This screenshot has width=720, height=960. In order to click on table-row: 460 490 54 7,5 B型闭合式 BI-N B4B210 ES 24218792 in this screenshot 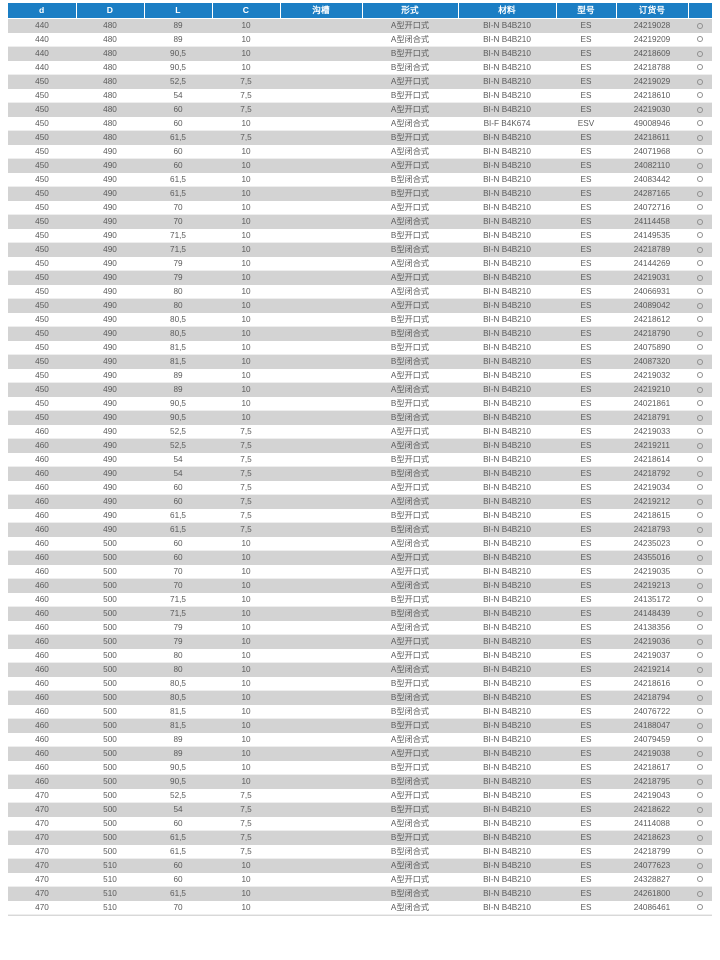, I will do `click(360, 473)`.